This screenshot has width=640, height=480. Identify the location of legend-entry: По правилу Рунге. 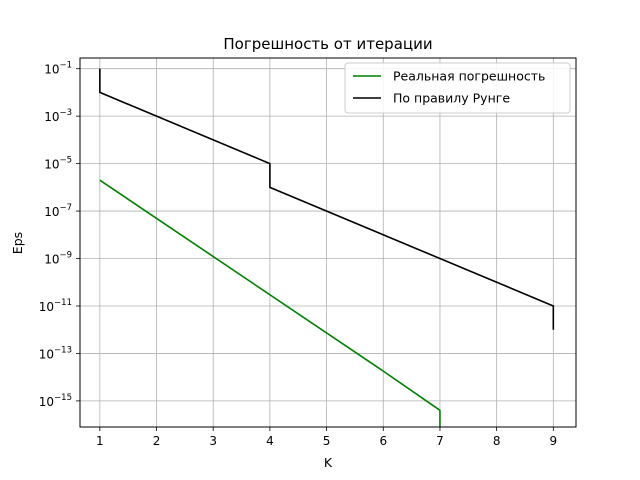
(451, 98).